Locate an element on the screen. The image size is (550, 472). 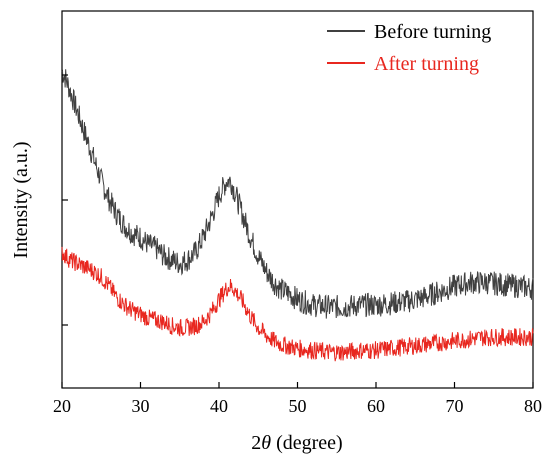
x-tick-label: 70 is located at coordinates (455, 406).